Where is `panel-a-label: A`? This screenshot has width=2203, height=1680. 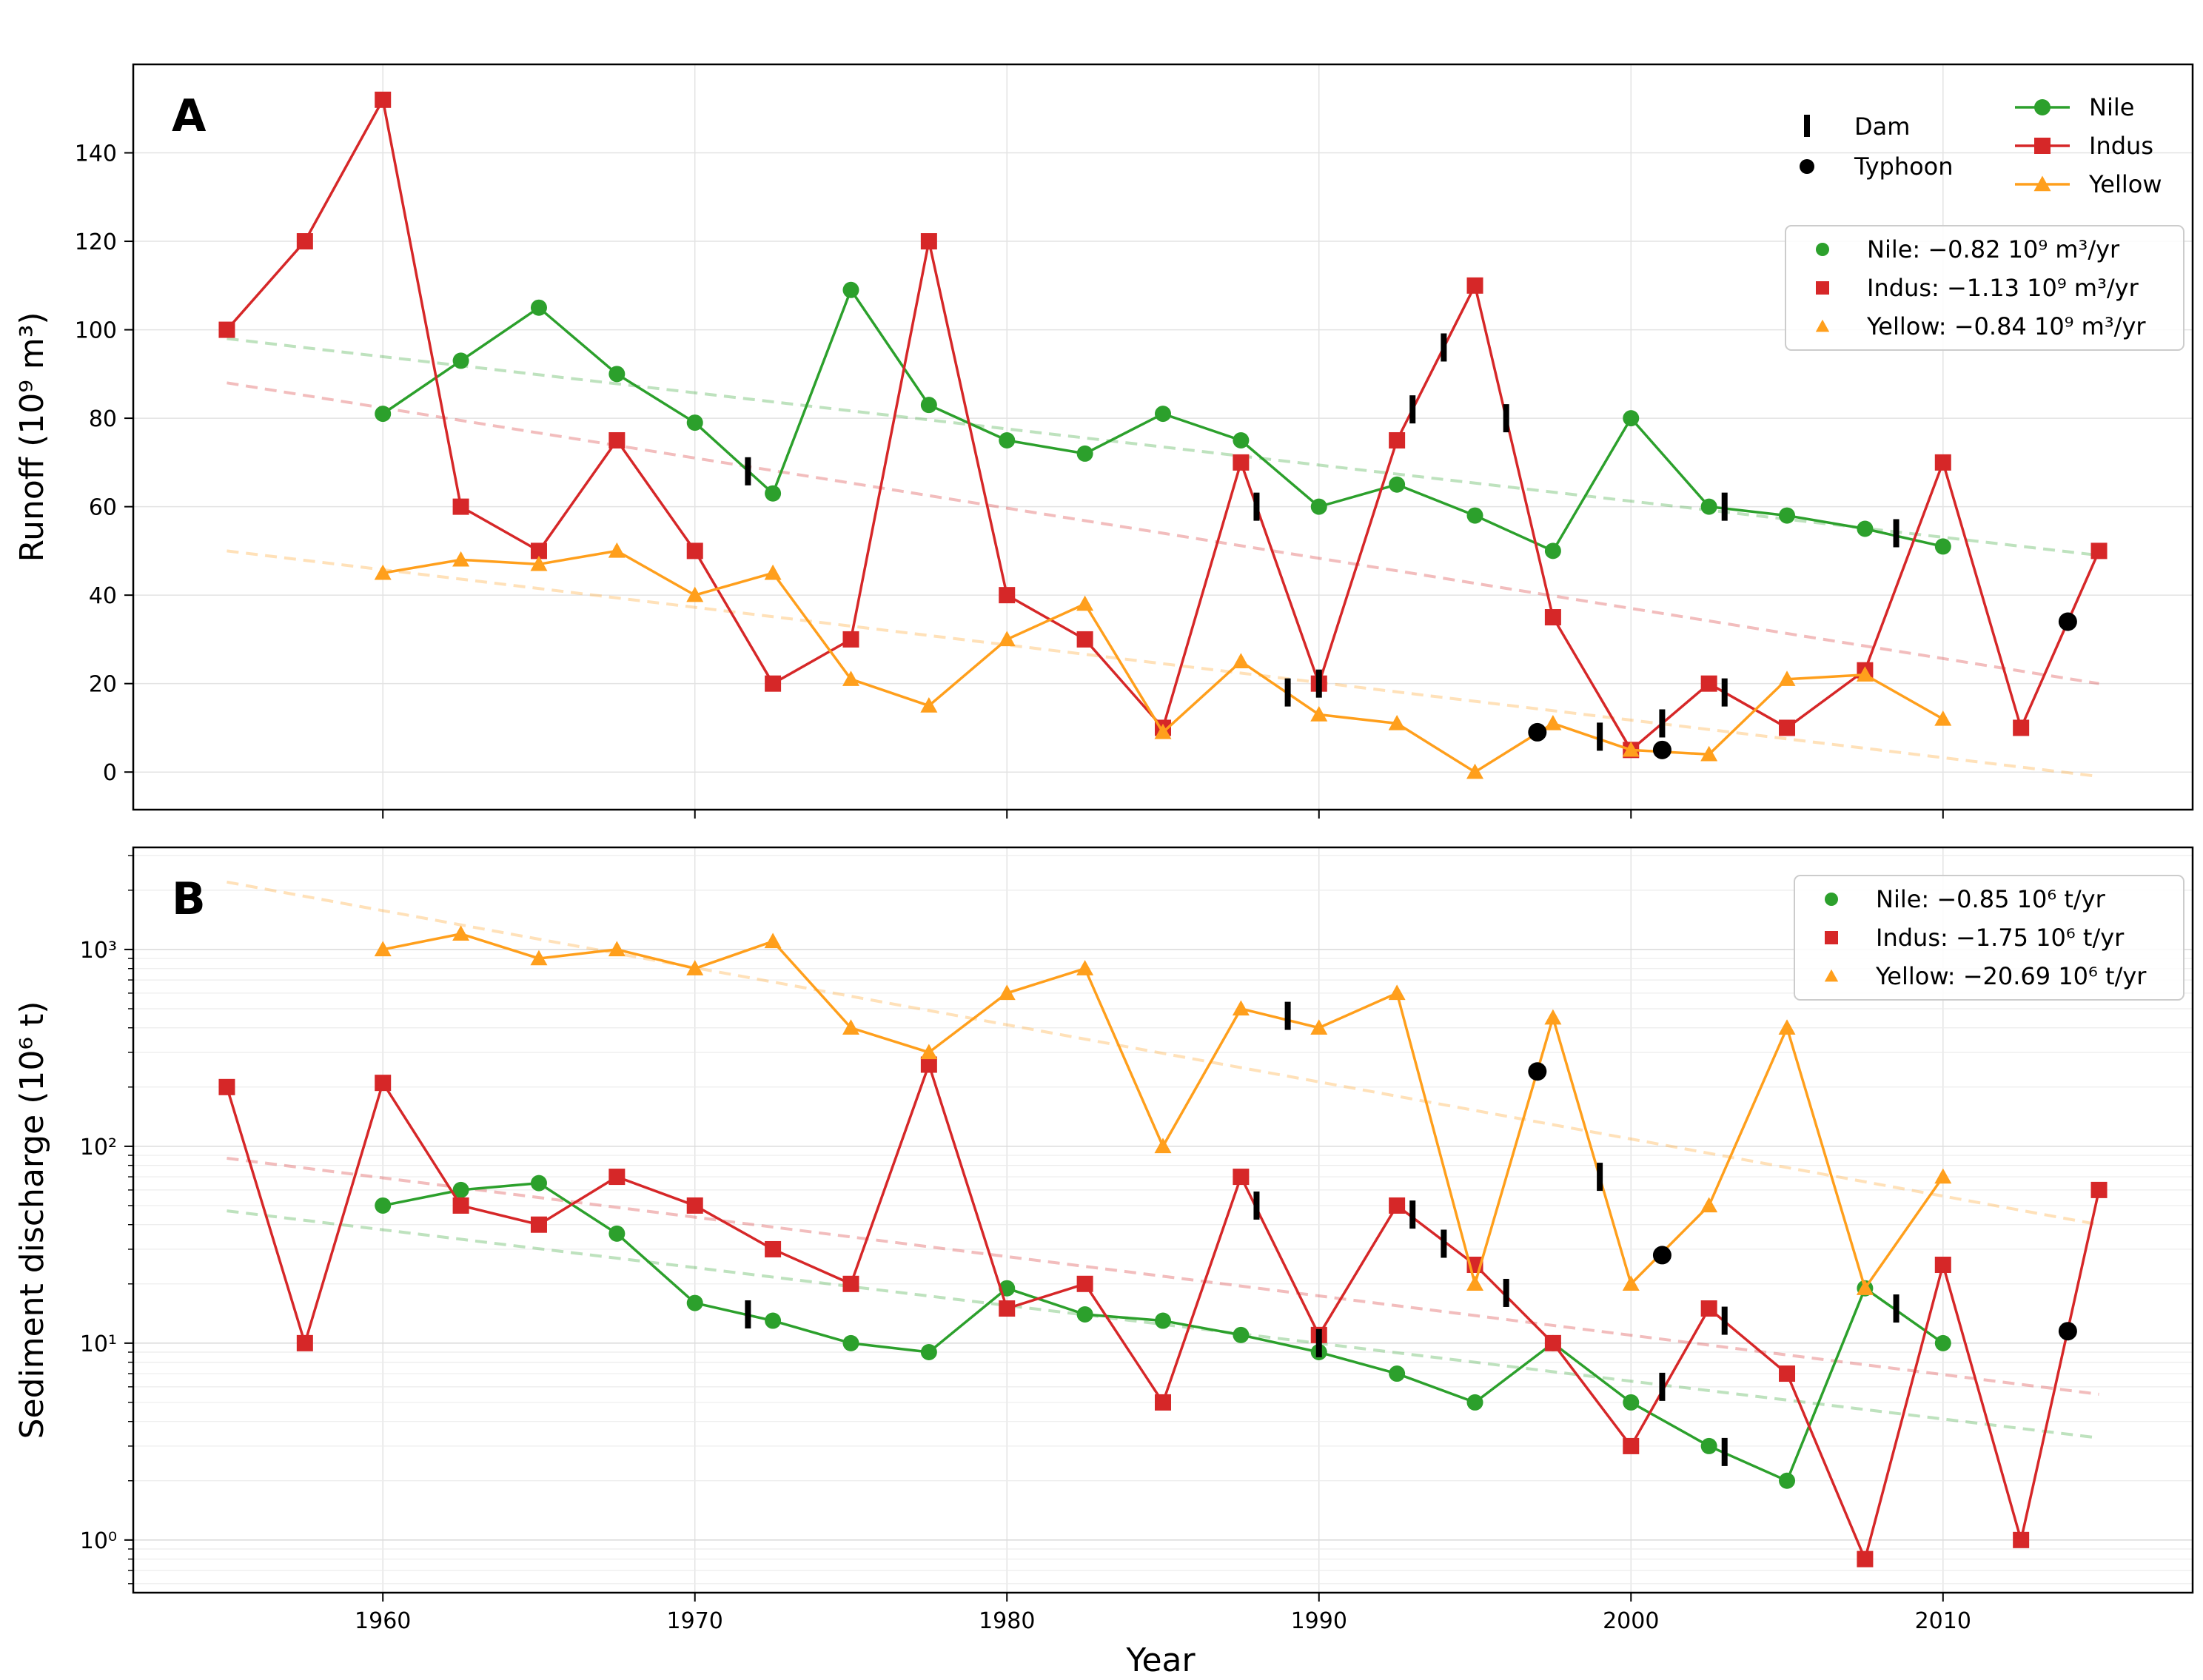
panel-a-label: A is located at coordinates (189, 116).